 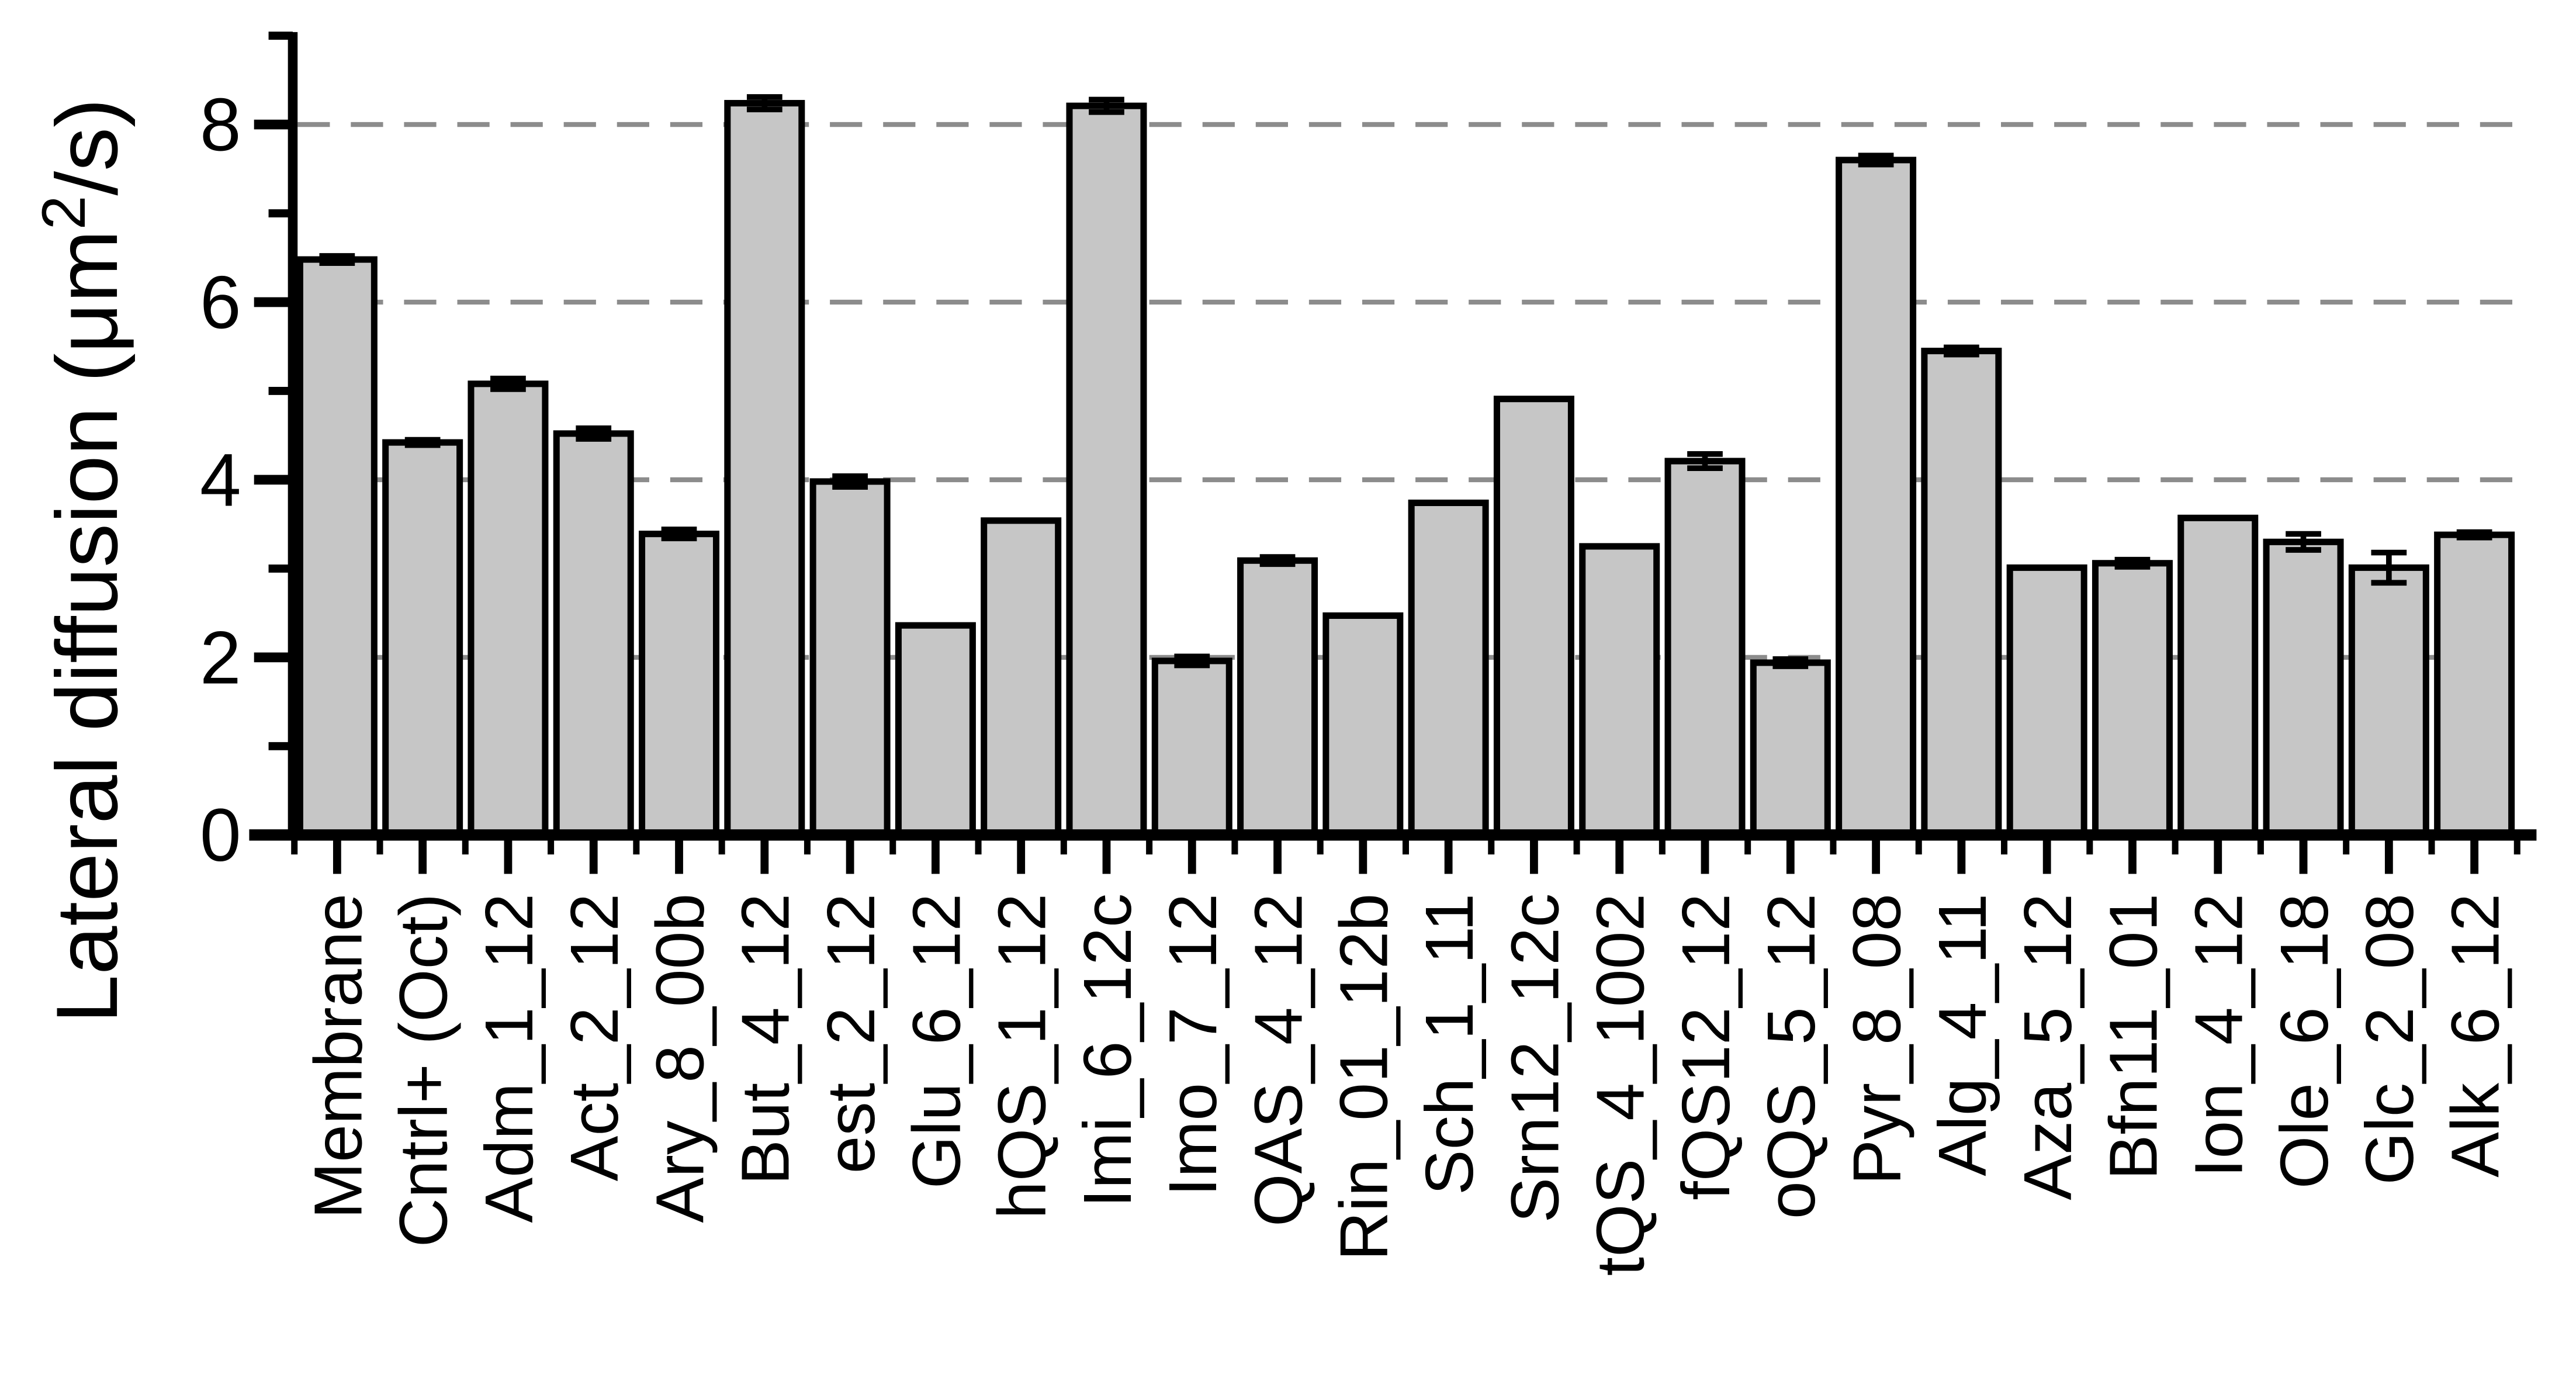 I want to click on x-tick-label-Ion_4_12: Ion_4_12, so click(x=2219, y=1036).